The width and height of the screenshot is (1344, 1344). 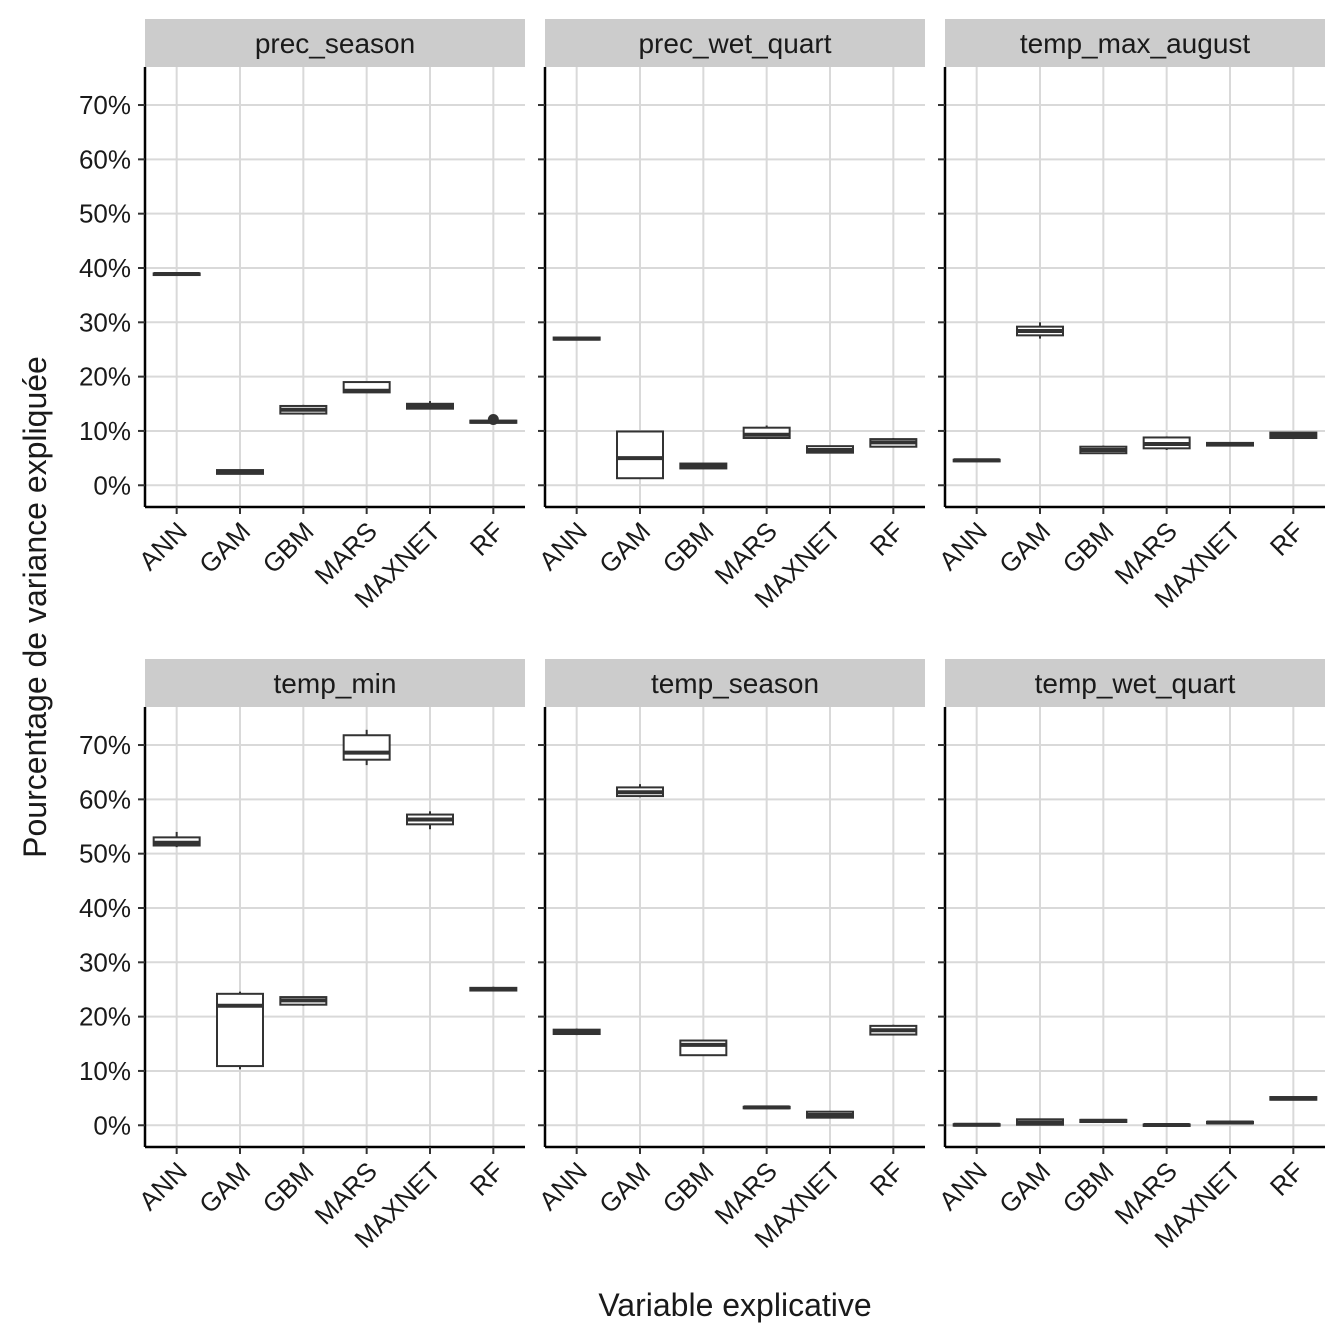 I want to click on panel-strip-label: temp_season, so click(x=735, y=683).